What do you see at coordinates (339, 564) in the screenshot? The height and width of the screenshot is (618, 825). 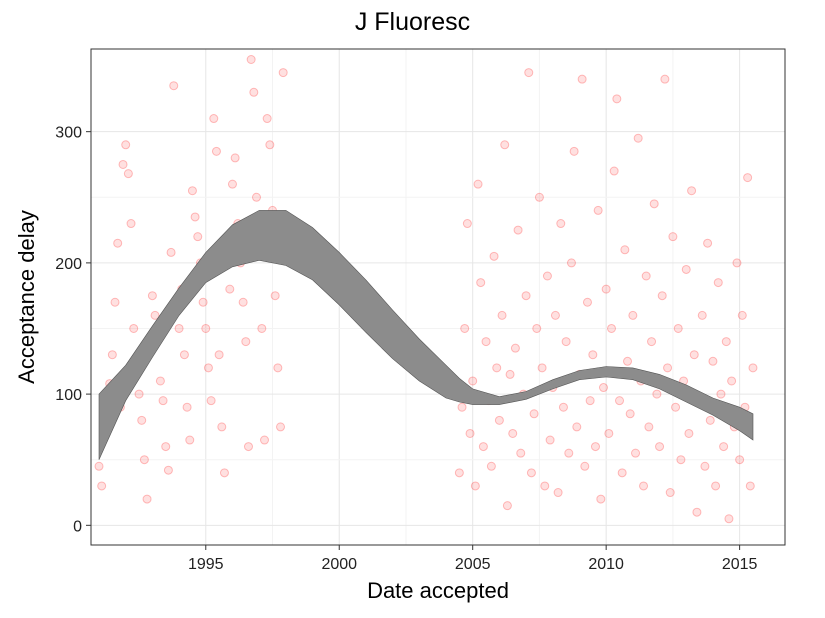 I see `x-tick-label: 2000` at bounding box center [339, 564].